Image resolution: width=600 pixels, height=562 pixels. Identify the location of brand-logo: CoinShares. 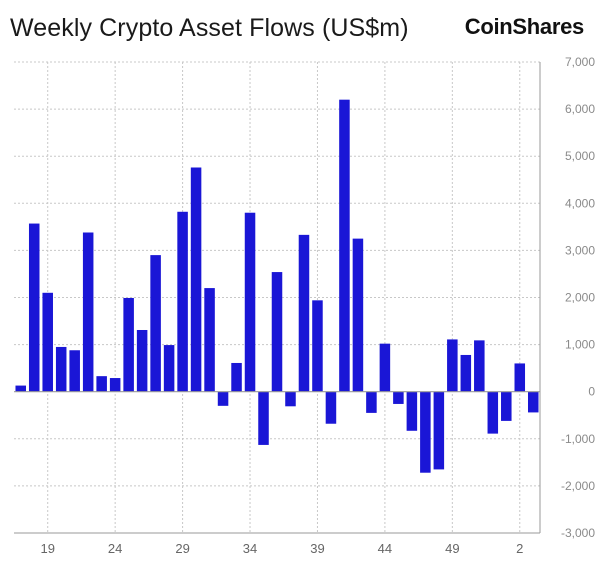
(524, 26).